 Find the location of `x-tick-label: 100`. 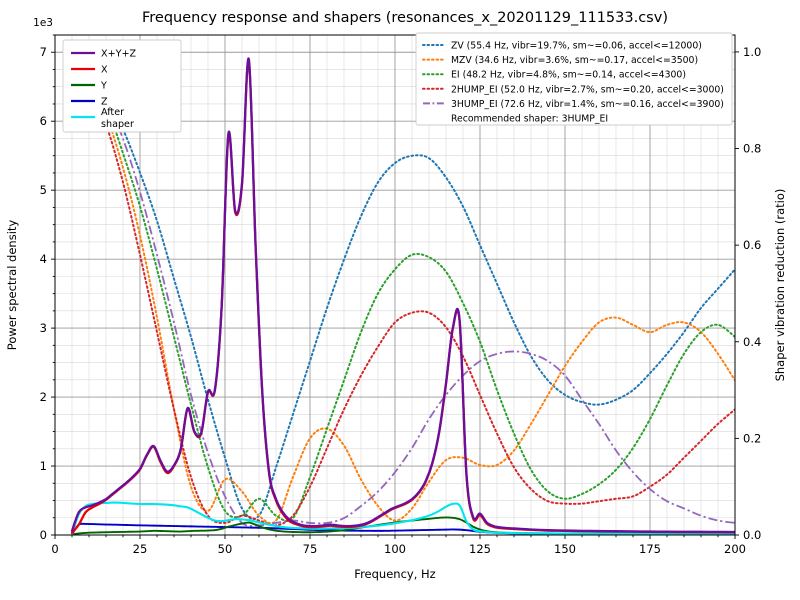

x-tick-label: 100 is located at coordinates (395, 549).